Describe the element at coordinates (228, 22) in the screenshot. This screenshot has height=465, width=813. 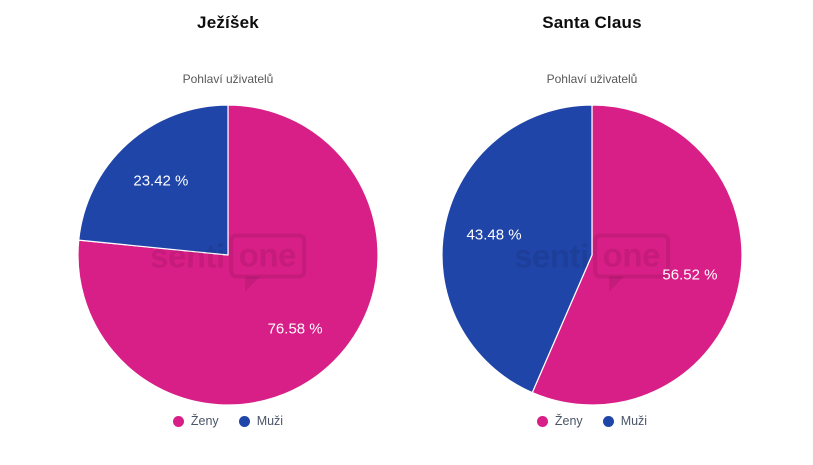
I see `chart-title: Ježíšek` at that location.